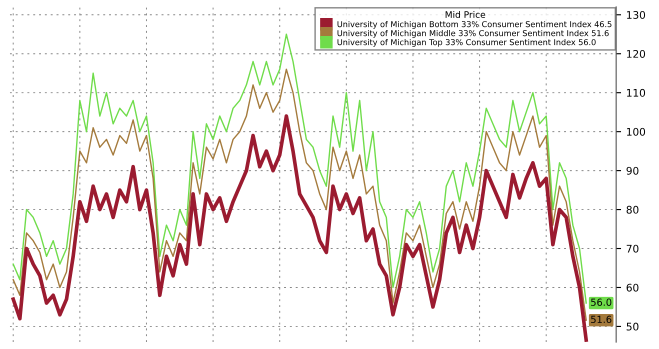  I want to click on y-tick-label: 70, so click(632, 248).